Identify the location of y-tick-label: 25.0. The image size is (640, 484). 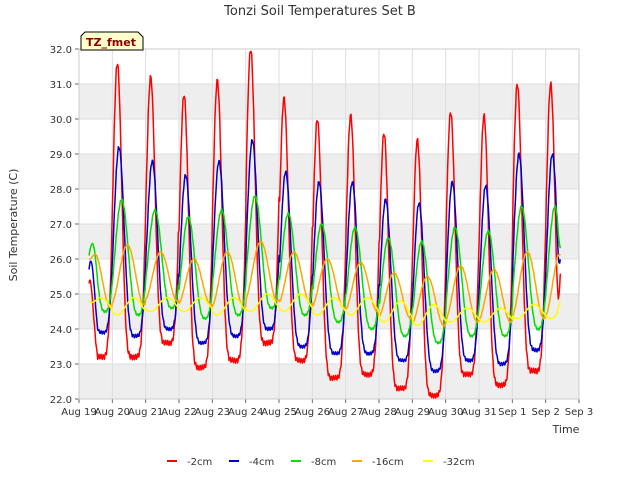
(61, 295).